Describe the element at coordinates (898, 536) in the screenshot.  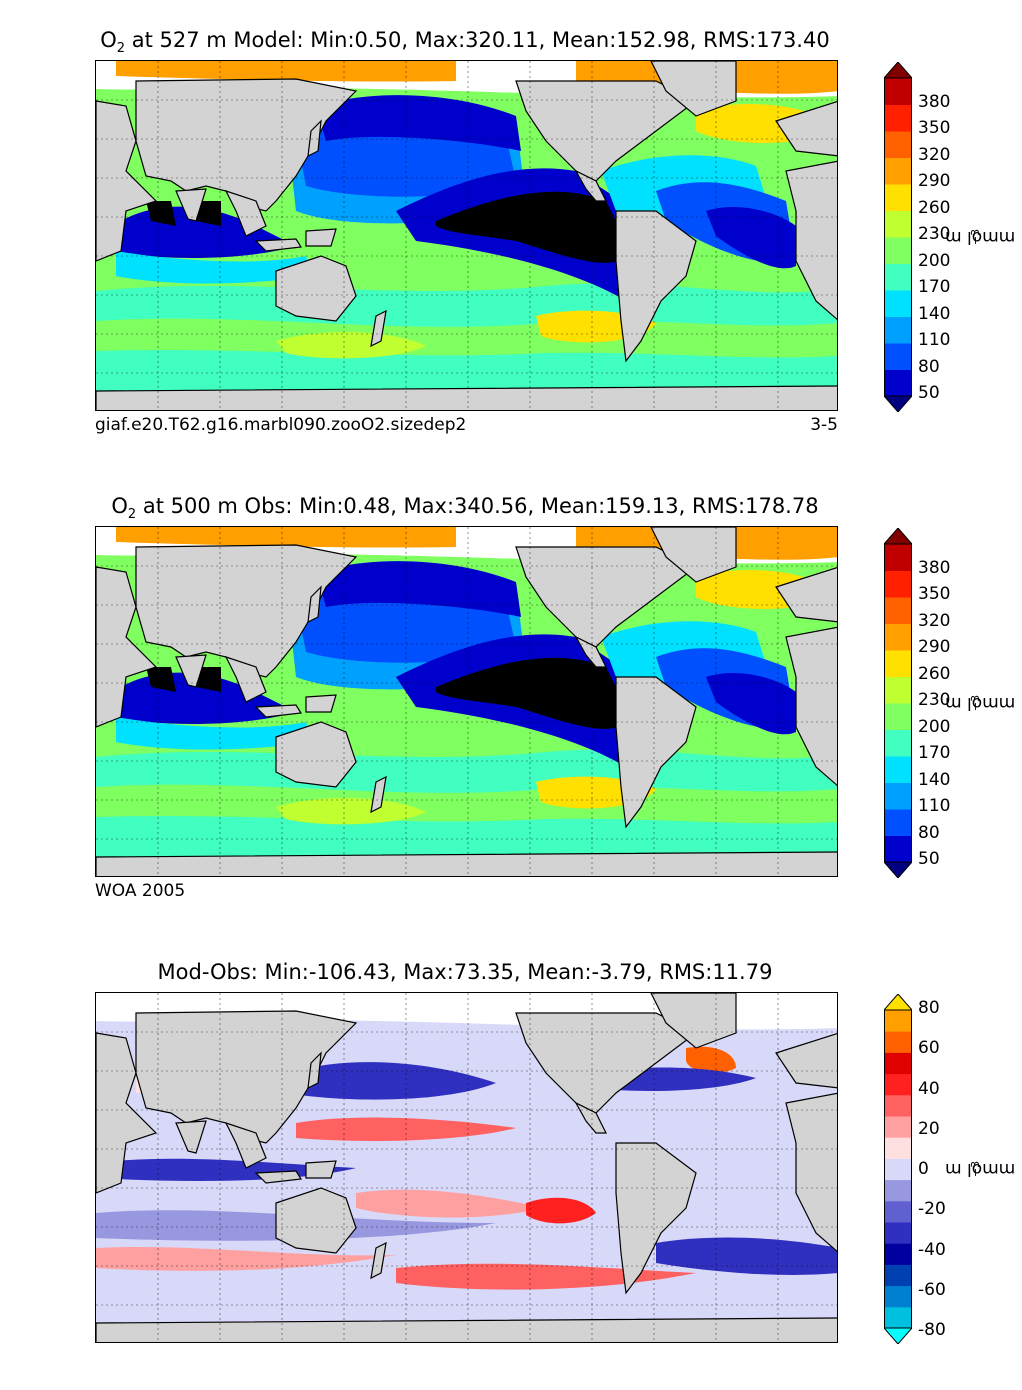
I see `colorbar-max-extend` at that location.